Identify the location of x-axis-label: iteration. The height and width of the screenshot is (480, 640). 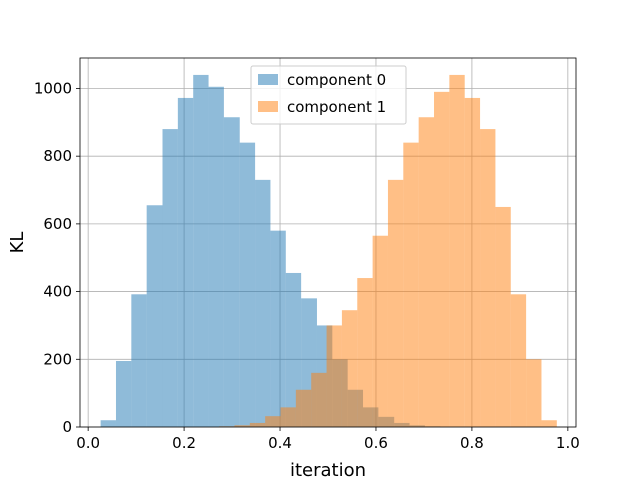
(328, 470).